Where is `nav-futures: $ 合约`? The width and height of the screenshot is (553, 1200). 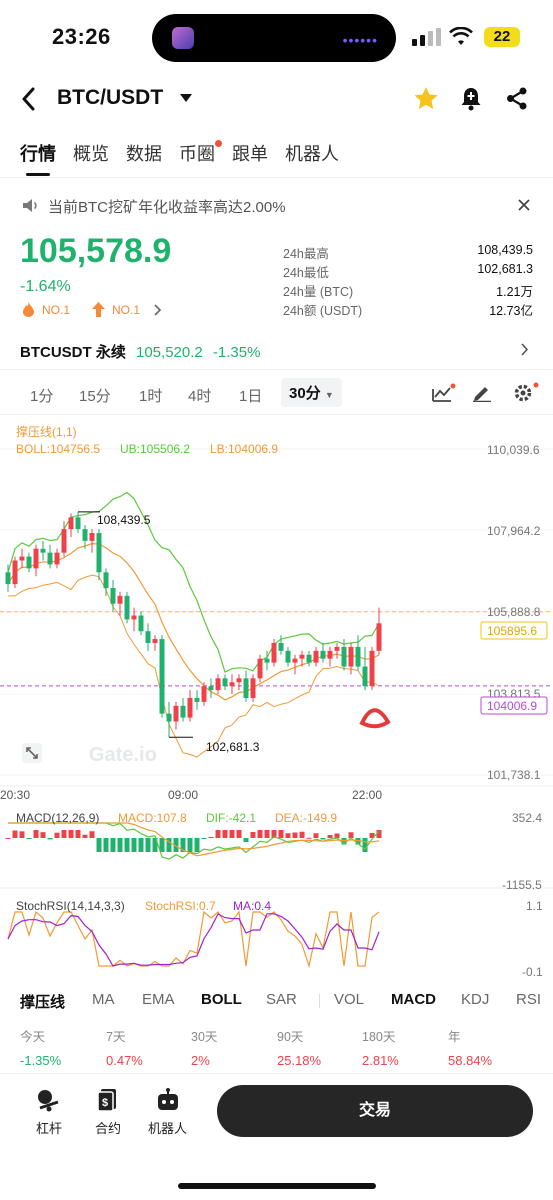
nav-futures: $ 合约 is located at coordinates (108, 1112).